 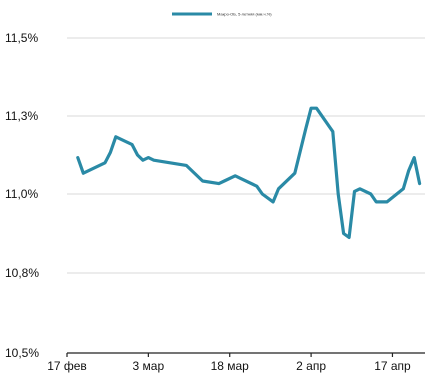 I want to click on y-tick-label: 11,0%, so click(x=21, y=194).